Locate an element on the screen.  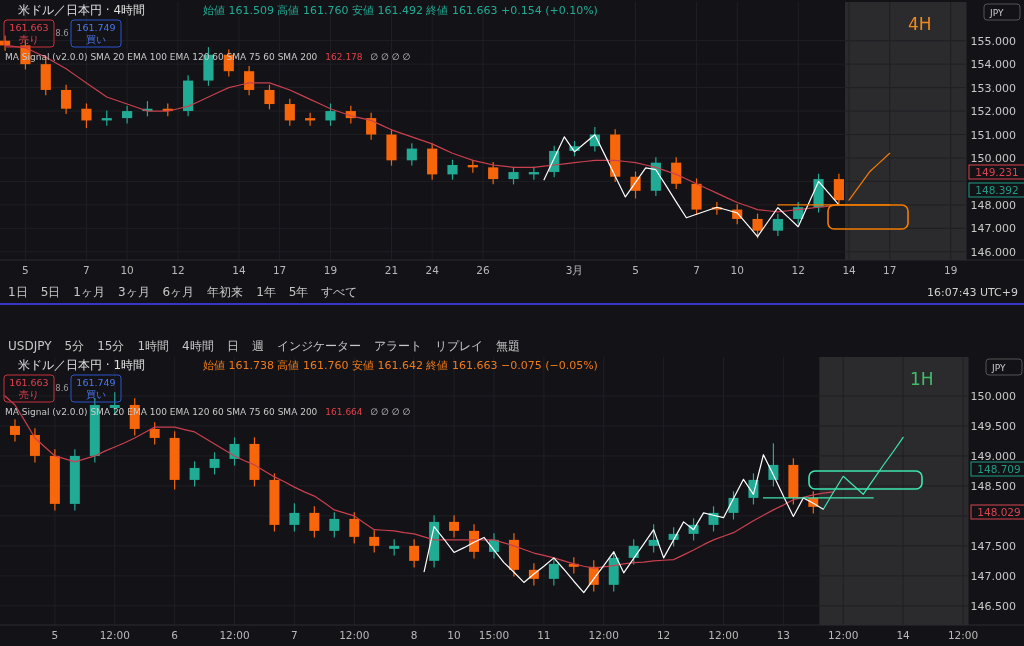
y-tick-label: 154.000 is located at coordinates (993, 65).